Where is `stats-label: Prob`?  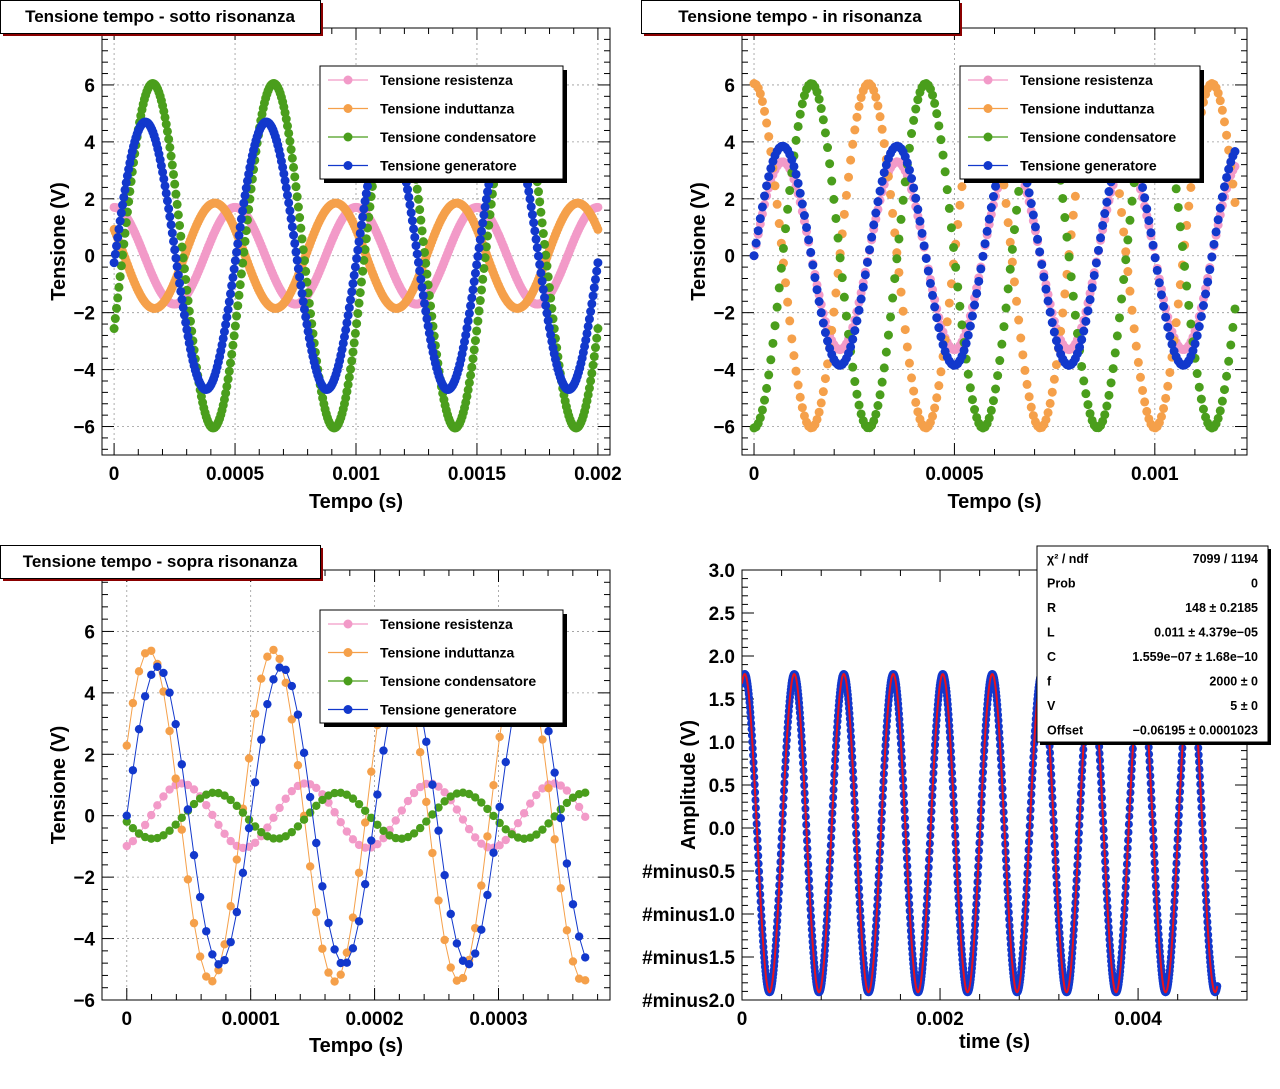 stats-label: Prob is located at coordinates (1061, 584).